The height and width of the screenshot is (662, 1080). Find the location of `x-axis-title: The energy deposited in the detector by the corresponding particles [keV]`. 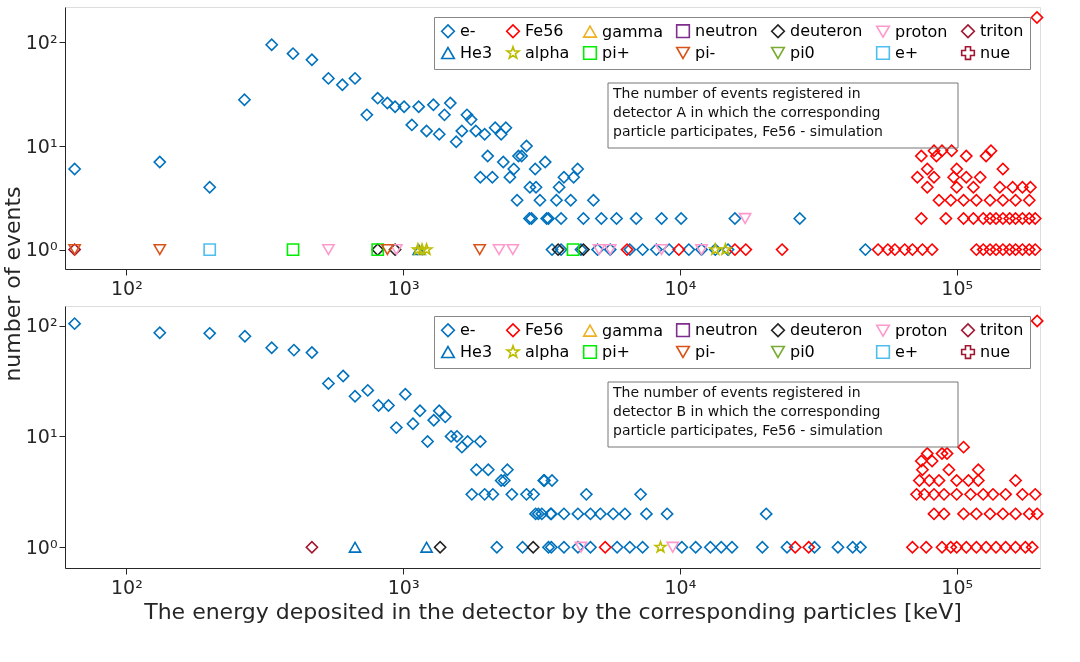

x-axis-title: The energy deposited in the detector by the corresponding particles [keV] is located at coordinates (552, 611).